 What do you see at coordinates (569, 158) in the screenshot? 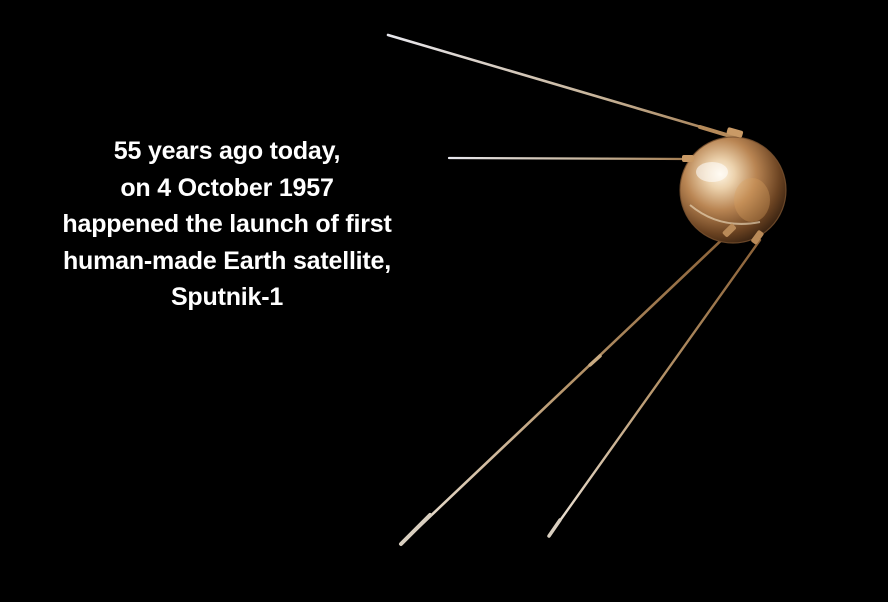
I see `antenna-middle` at bounding box center [569, 158].